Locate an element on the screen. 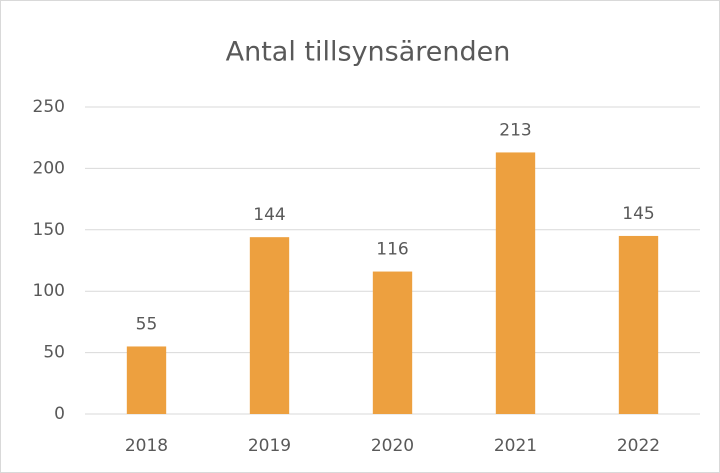  x-tick-label: 2021 is located at coordinates (515, 446).